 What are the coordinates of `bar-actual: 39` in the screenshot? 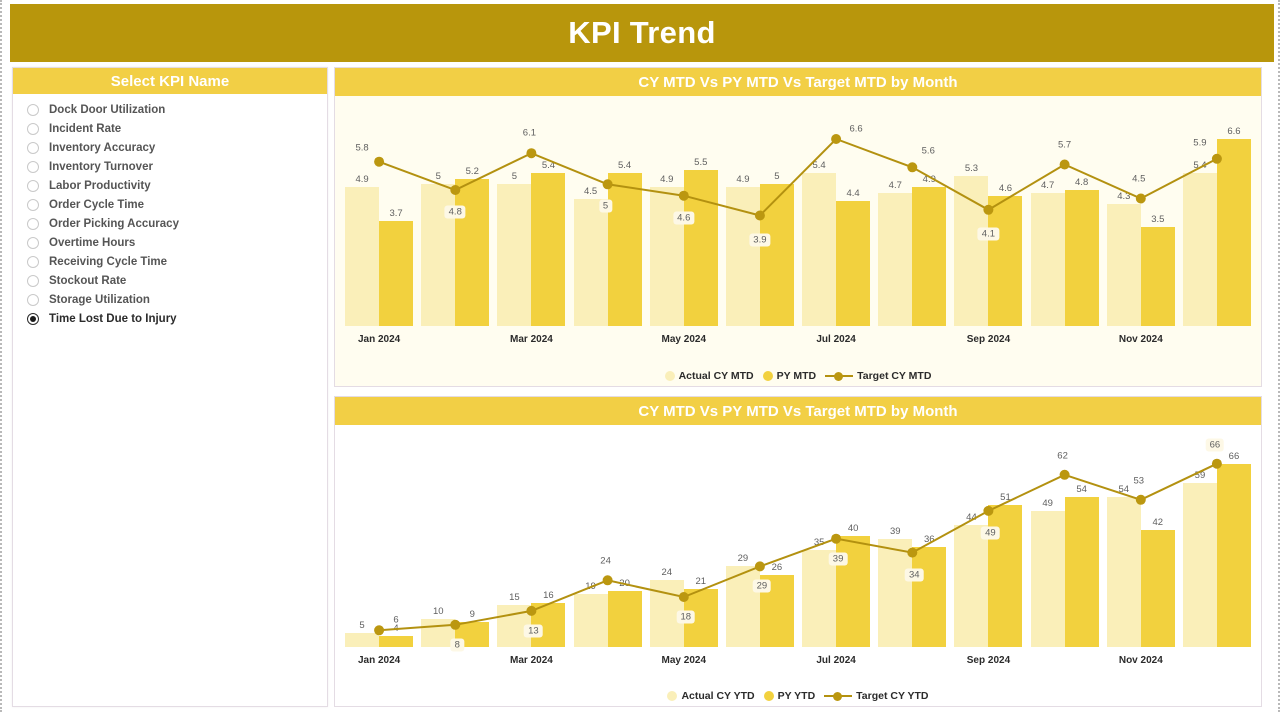 It's located at (895, 586).